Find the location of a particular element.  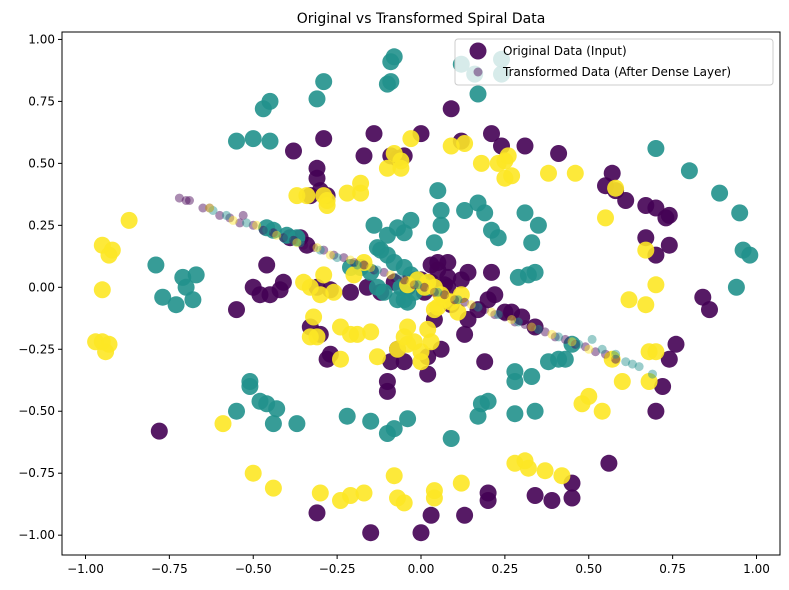

legend-marker-original is located at coordinates (478, 51).